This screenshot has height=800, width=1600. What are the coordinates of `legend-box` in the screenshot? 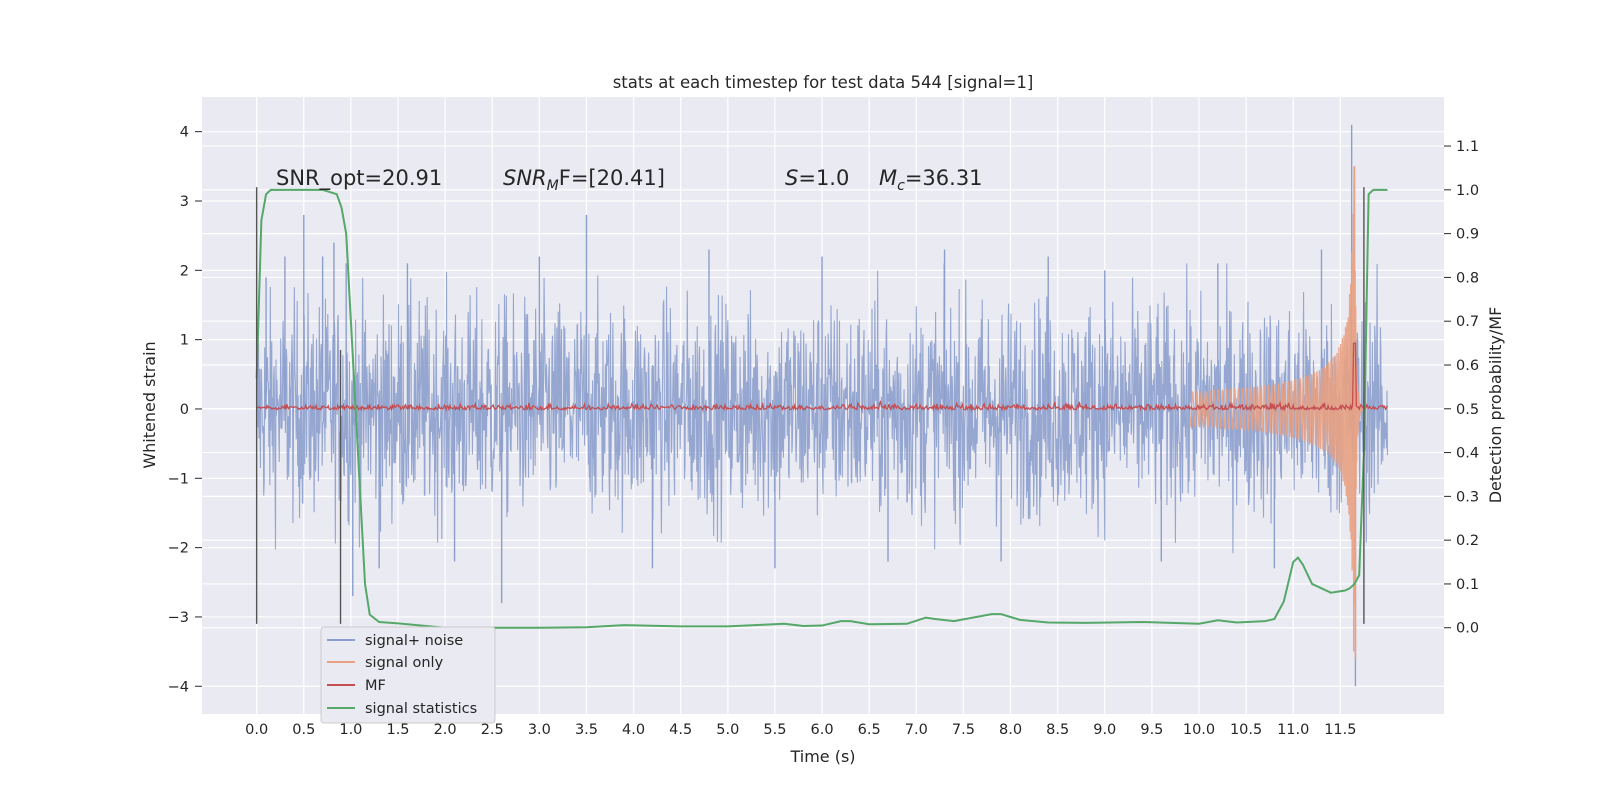 It's located at (408, 675).